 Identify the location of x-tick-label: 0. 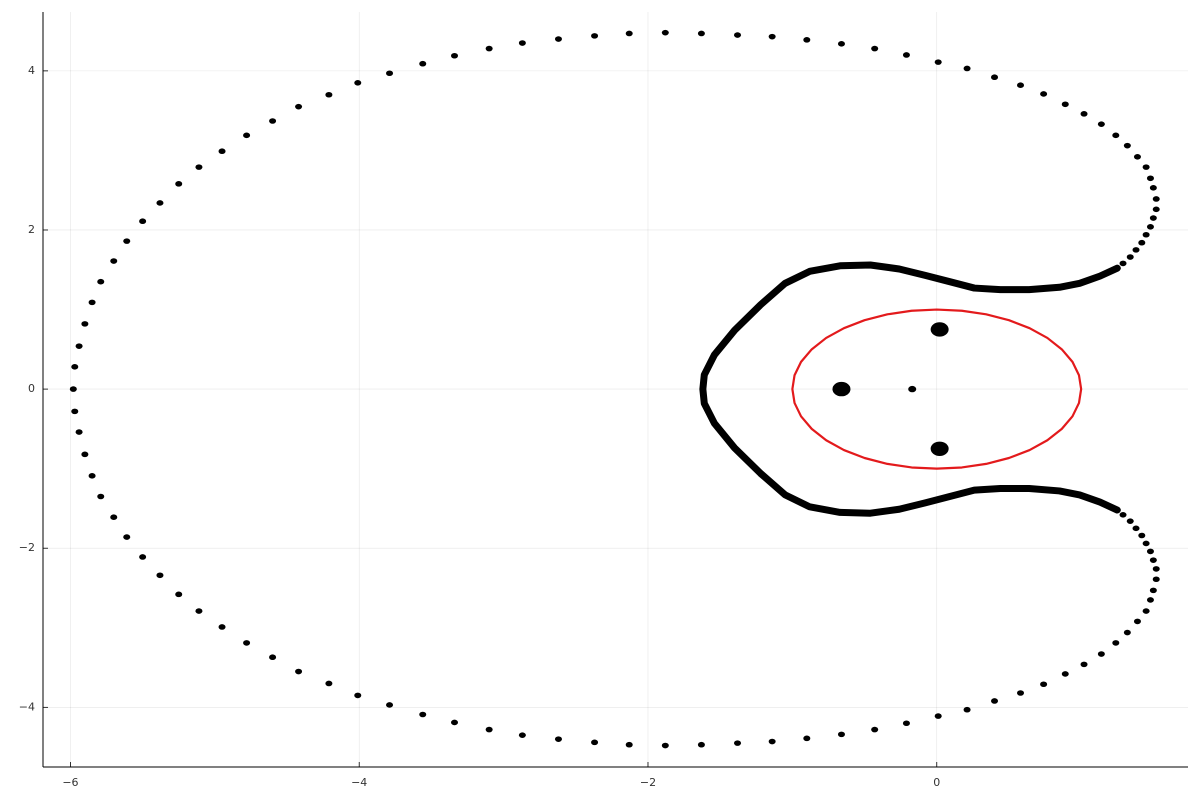
(936, 782).